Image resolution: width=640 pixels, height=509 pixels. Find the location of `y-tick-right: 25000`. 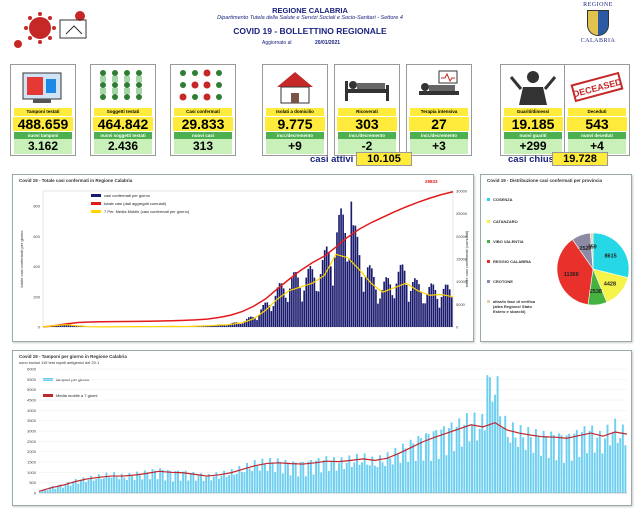

y-tick-right: 25000 is located at coordinates (462, 213).